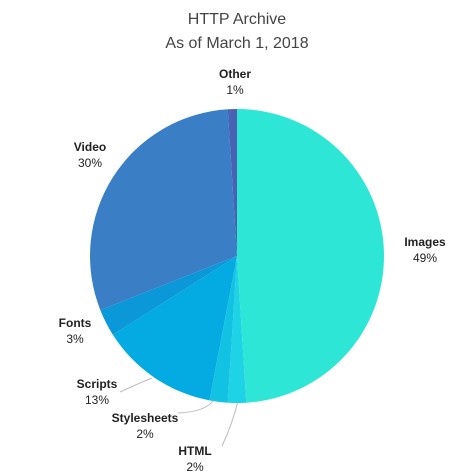  What do you see at coordinates (97, 400) in the screenshot?
I see `slice-value: 13%` at bounding box center [97, 400].